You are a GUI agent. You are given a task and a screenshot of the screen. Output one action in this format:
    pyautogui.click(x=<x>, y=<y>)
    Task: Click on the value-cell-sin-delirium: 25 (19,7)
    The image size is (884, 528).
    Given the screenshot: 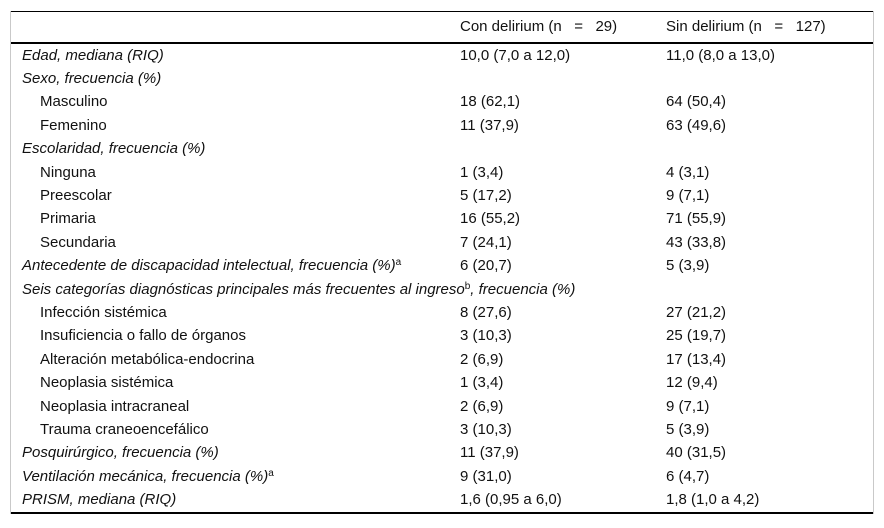 What is the action you would take?
    pyautogui.click(x=696, y=336)
    